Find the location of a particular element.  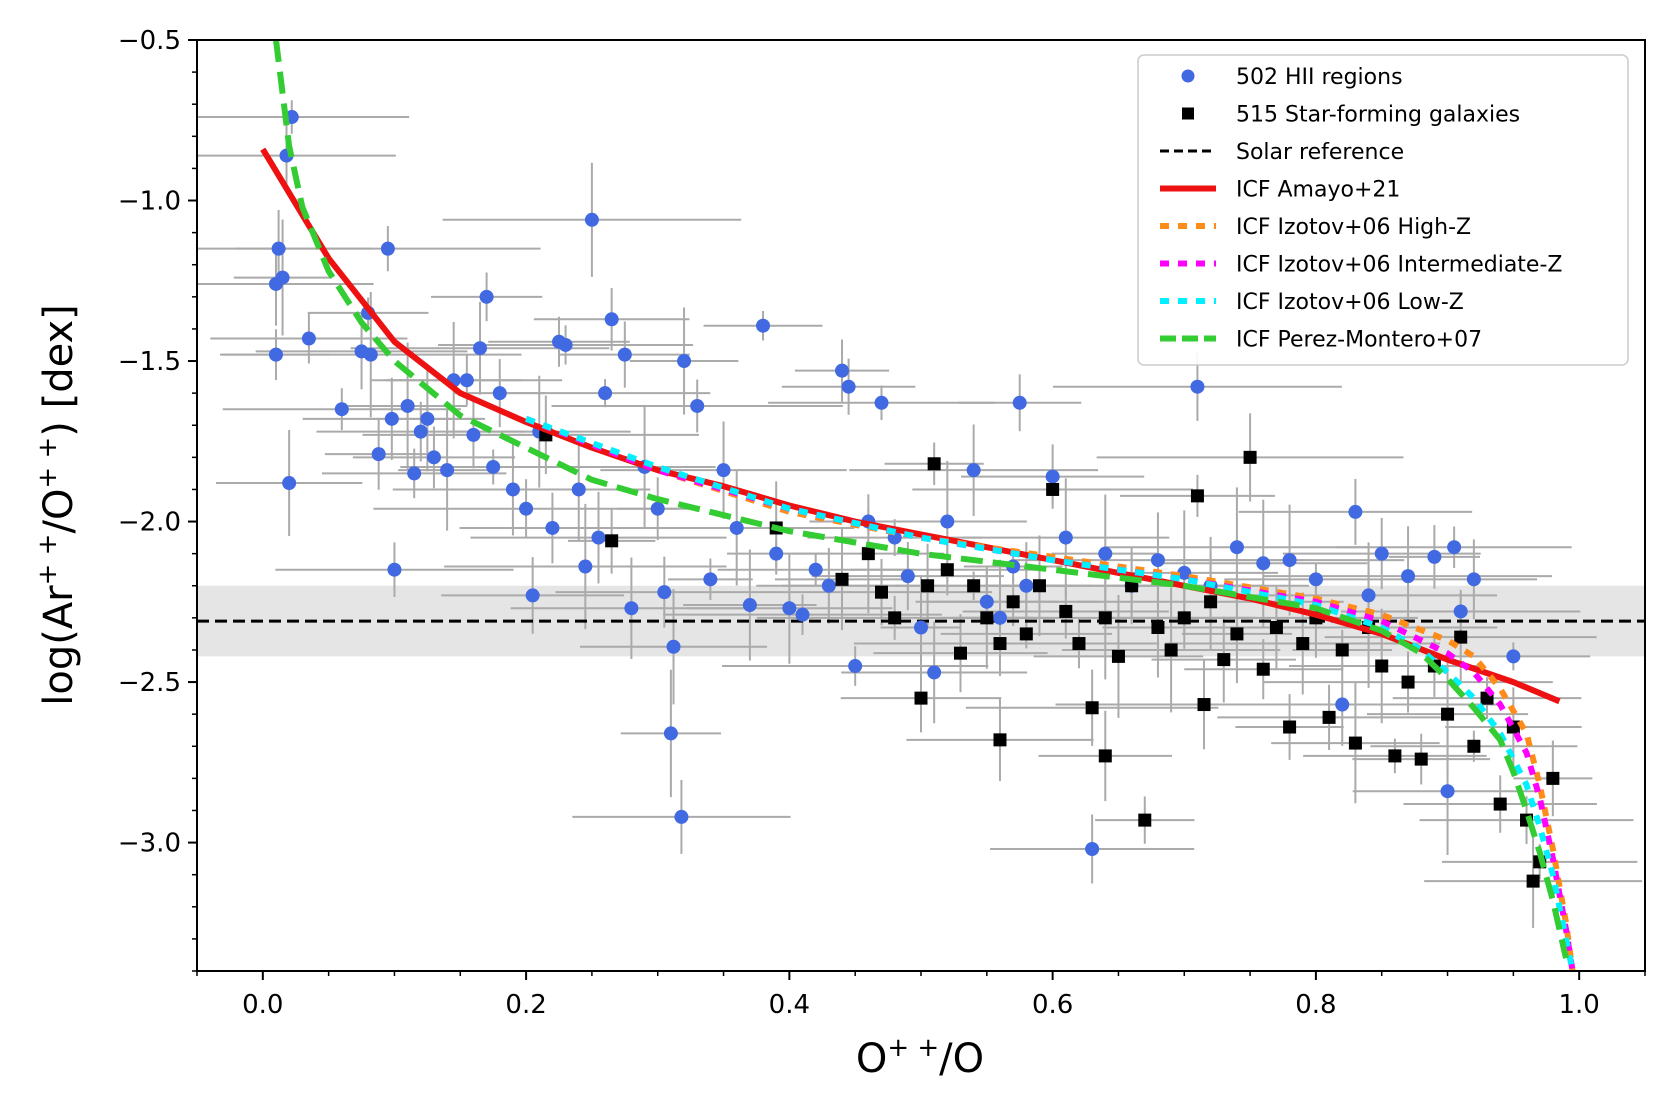

x-axis-label: O+ +/O is located at coordinates (920, 1057).